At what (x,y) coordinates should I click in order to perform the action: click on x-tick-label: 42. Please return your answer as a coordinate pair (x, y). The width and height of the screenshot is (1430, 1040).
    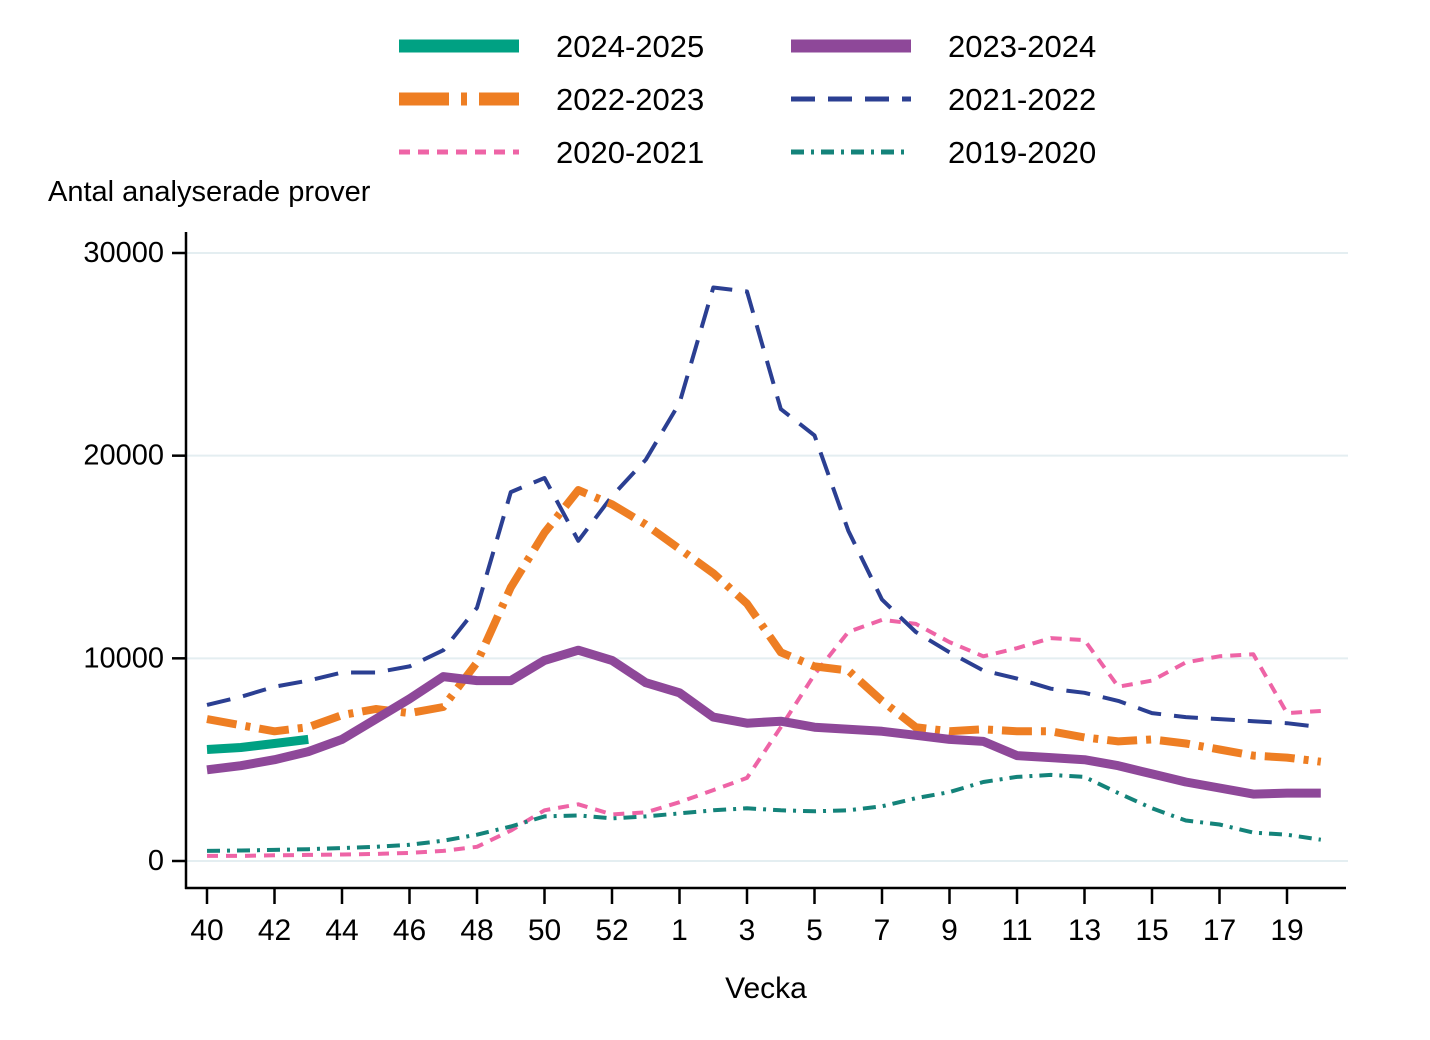
    Looking at the image, I should click on (274, 930).